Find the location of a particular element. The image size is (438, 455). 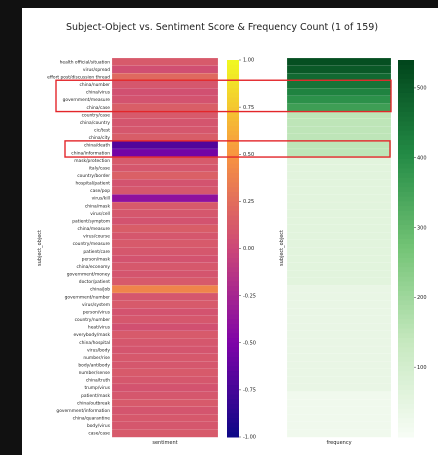

row-label: china/mask is located at coordinates (98, 206).